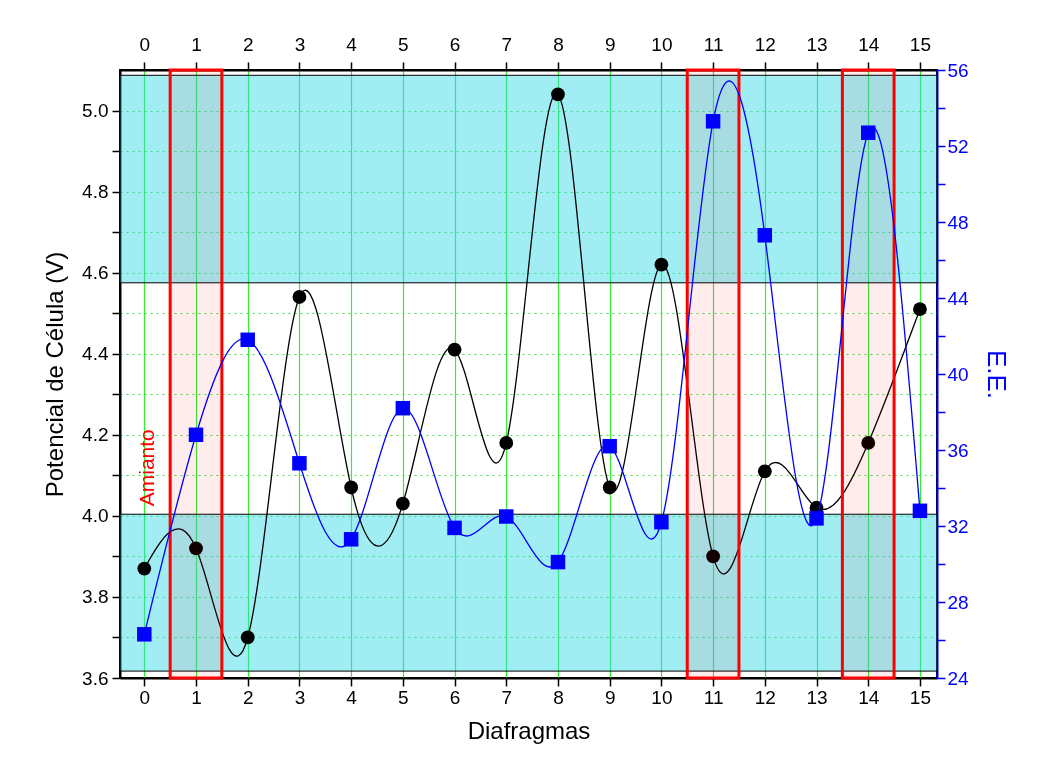 The height and width of the screenshot is (771, 1040). Describe the element at coordinates (662, 44) in the screenshot. I see `x2-tick-label: 10` at that location.